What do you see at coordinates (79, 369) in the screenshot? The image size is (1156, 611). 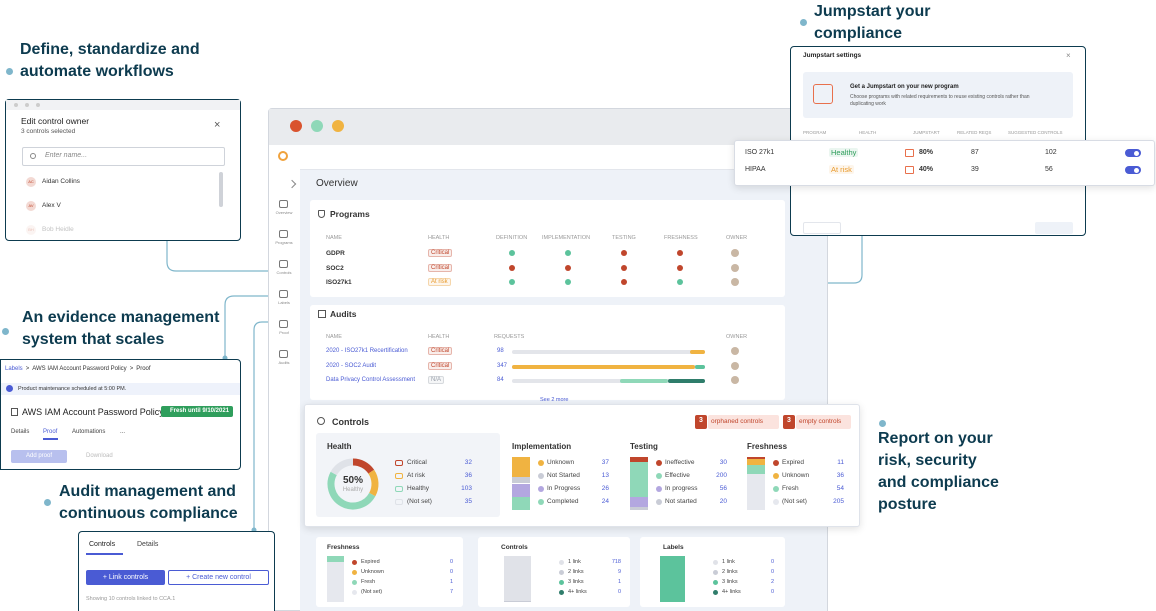 I see `breadcrumb-item: AWS IAM Account Password Policy` at bounding box center [79, 369].